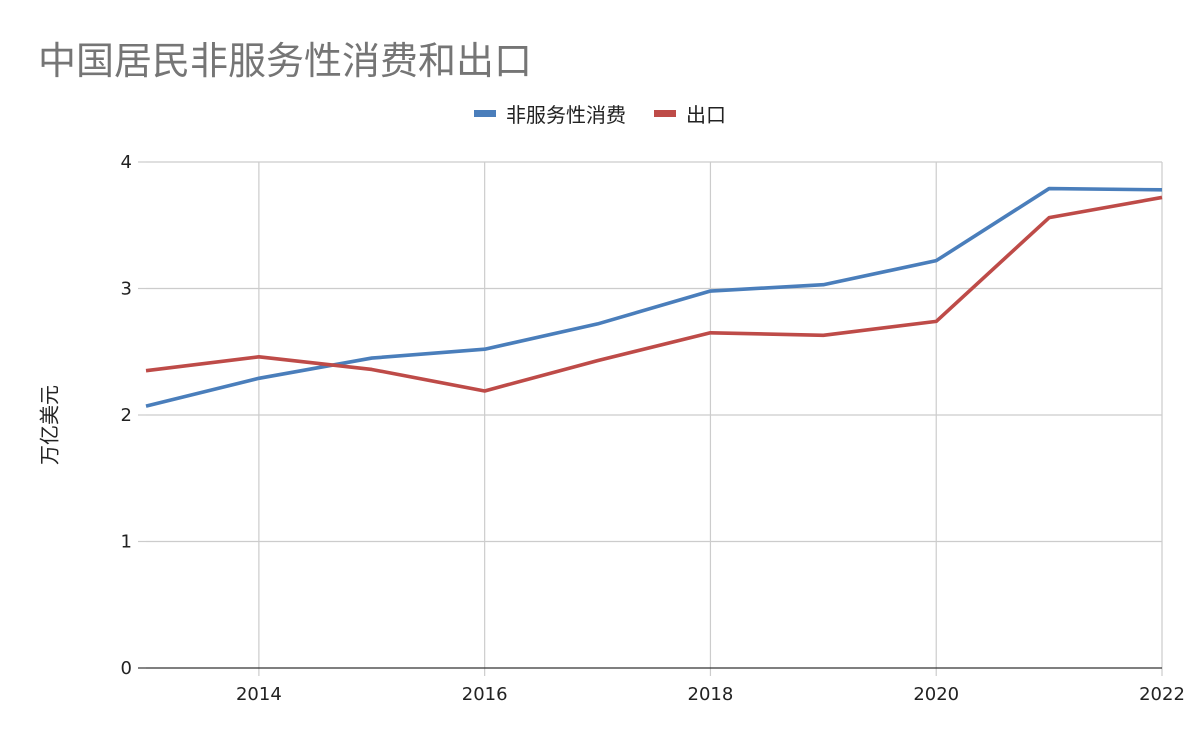 The image size is (1200, 742). I want to click on x-tick-label-2016: 2016, so click(485, 694).